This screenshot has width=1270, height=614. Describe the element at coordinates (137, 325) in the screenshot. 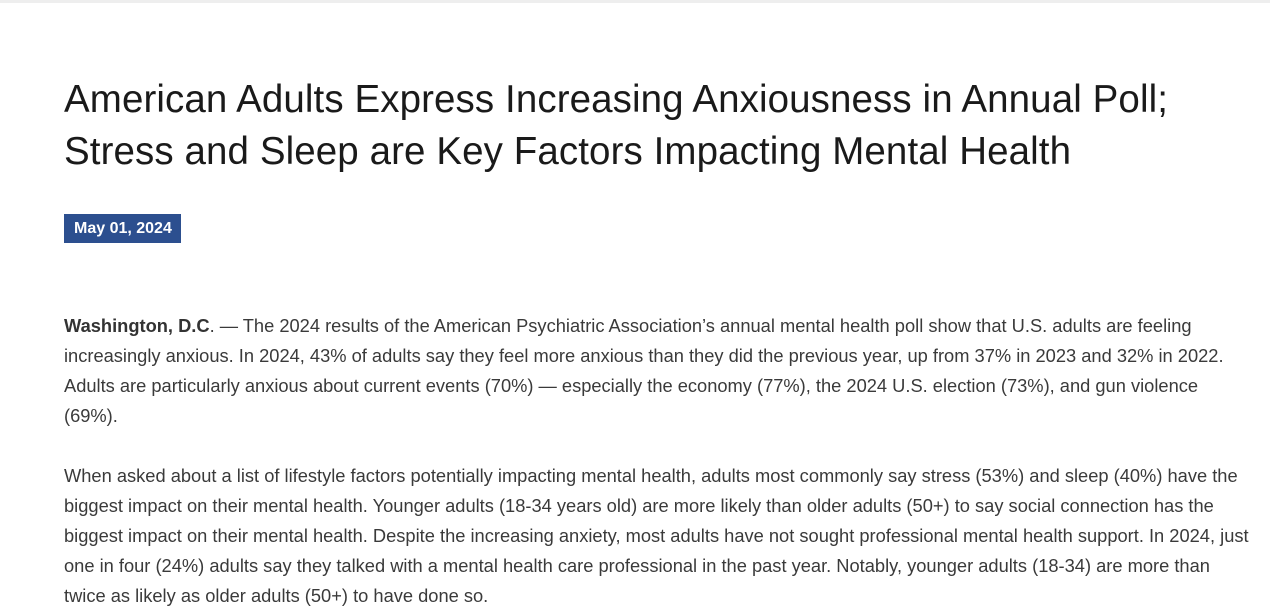

I see `dateline: Washington, D.C` at that location.